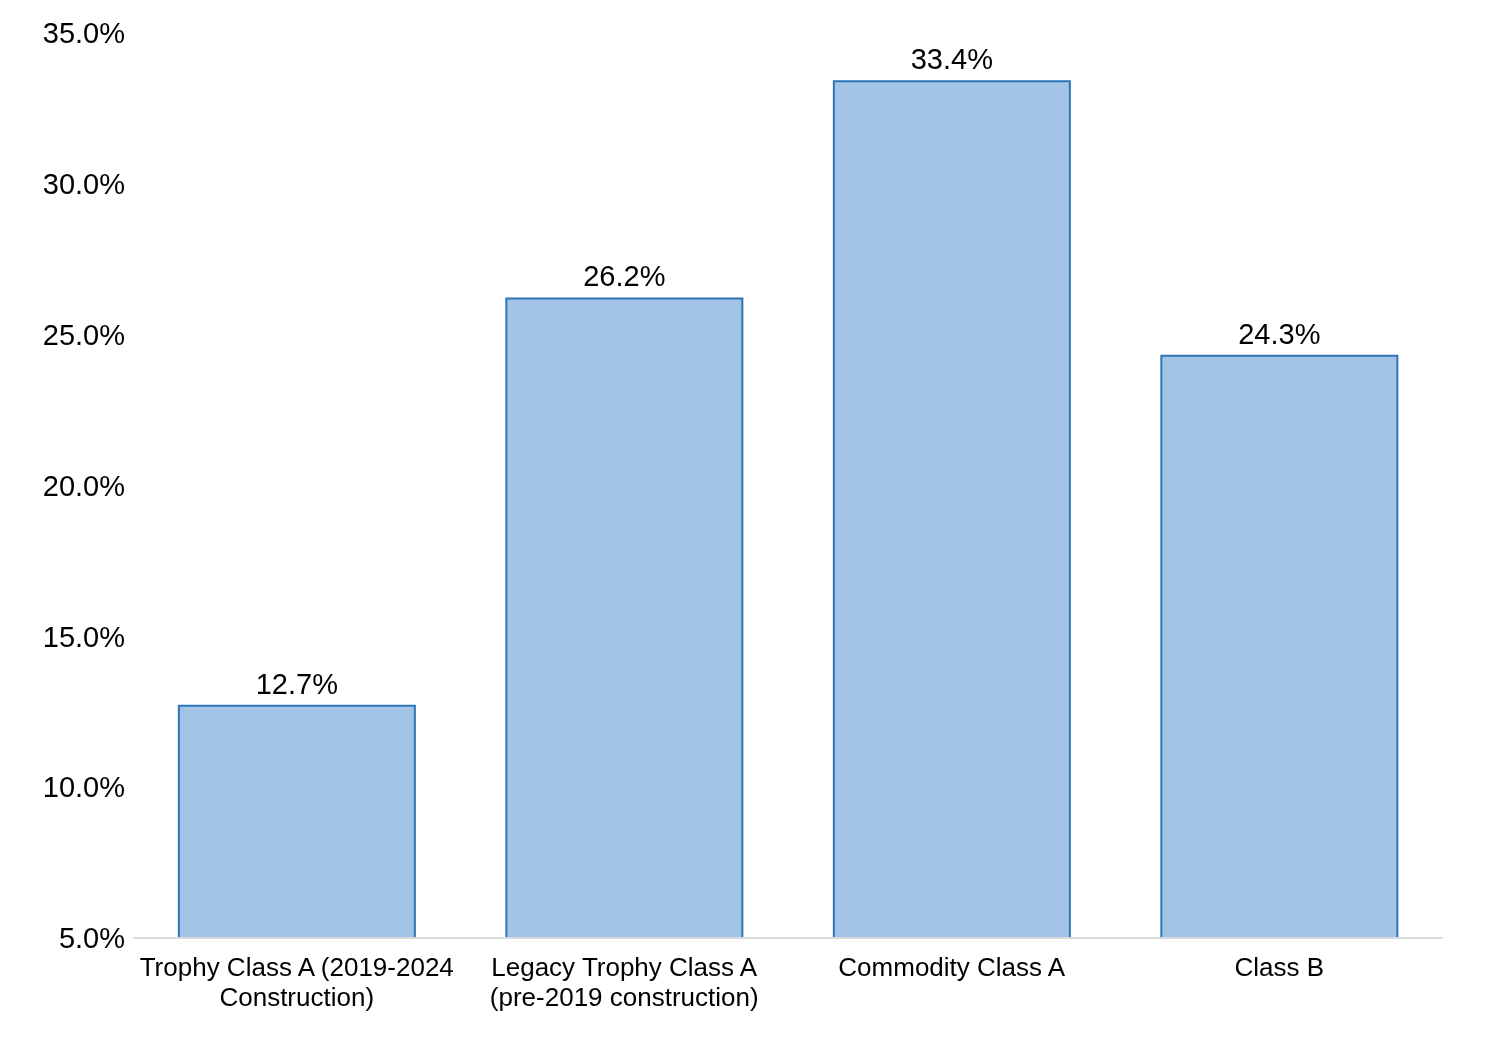 The width and height of the screenshot is (1503, 1057). Describe the element at coordinates (1279, 967) in the screenshot. I see `x-tick-label: Class B` at that location.